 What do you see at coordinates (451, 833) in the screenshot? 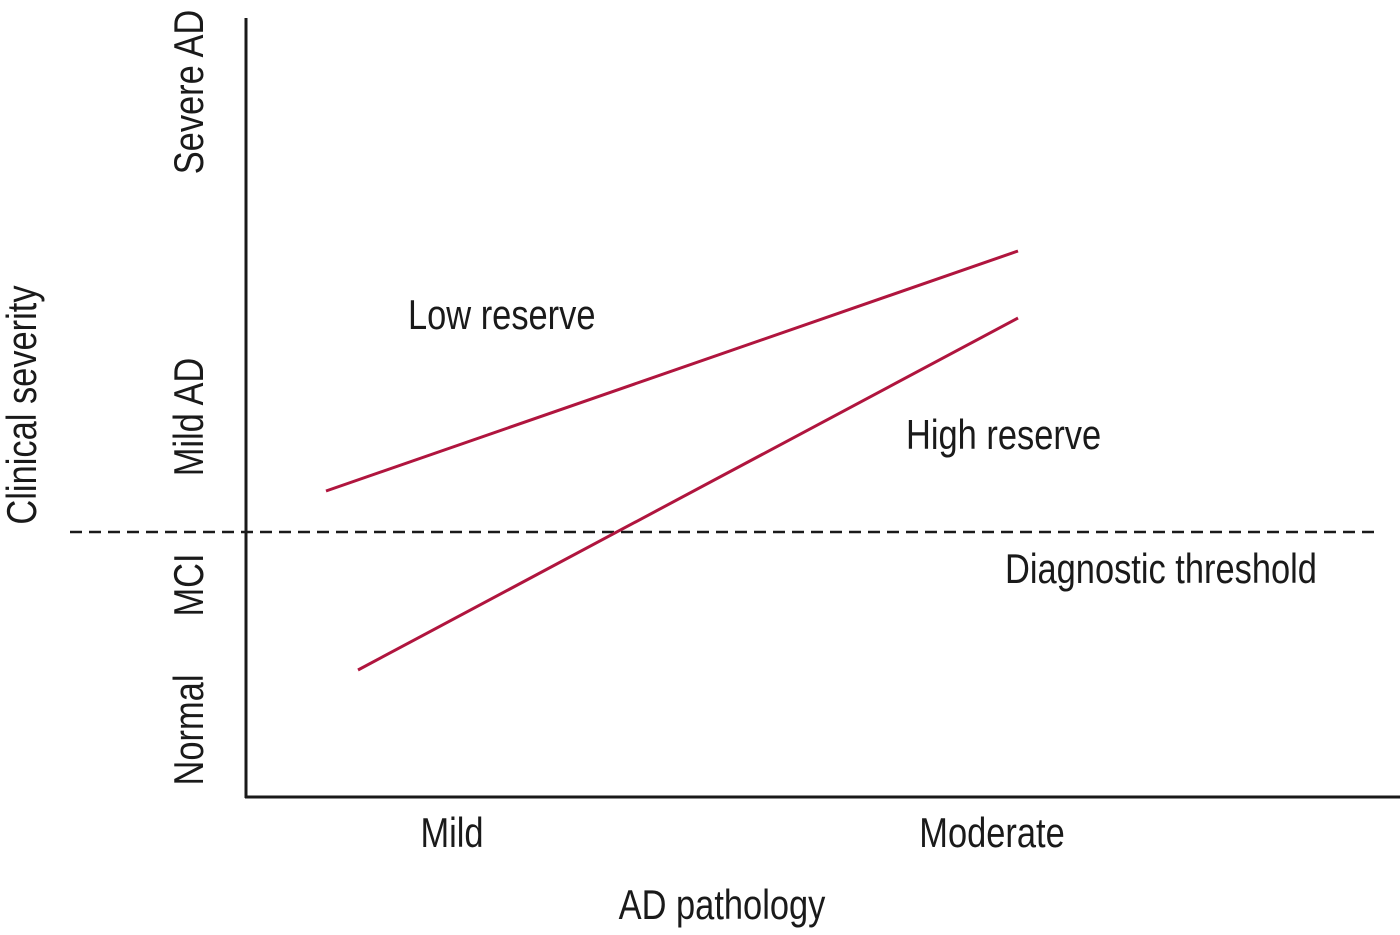
I see `x-label: Mild` at bounding box center [451, 833].